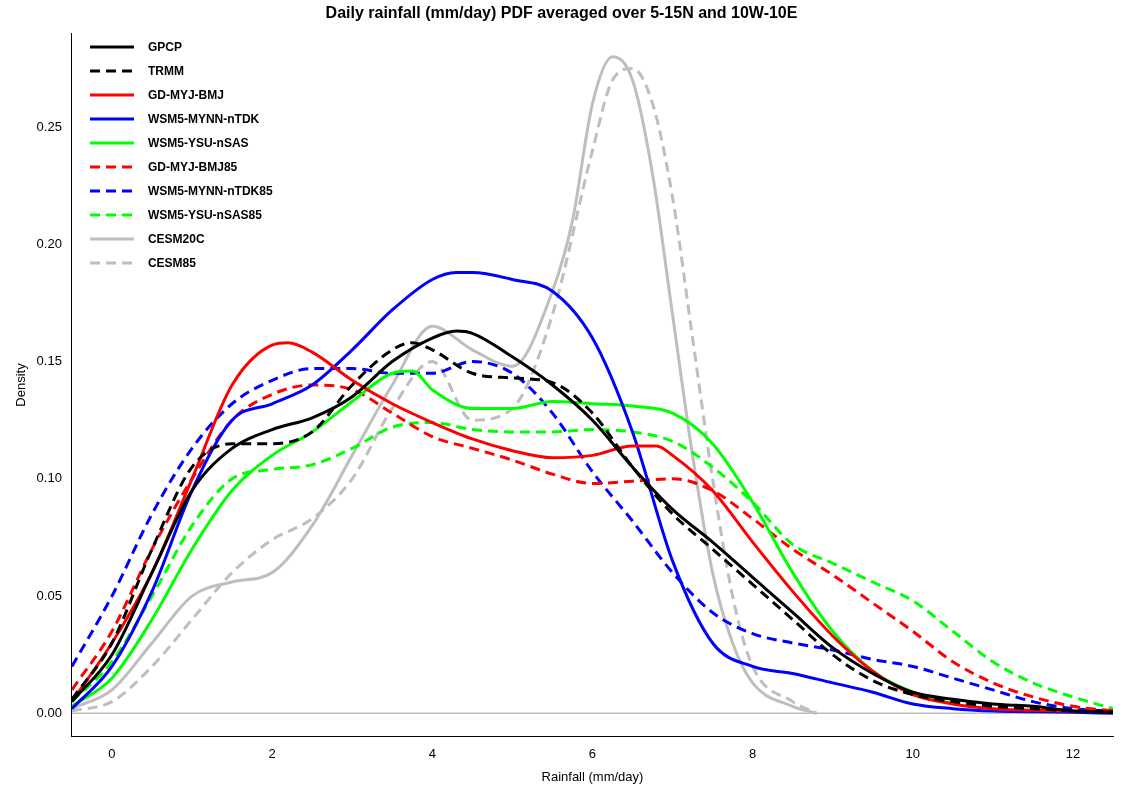 Image resolution: width=1123 pixels, height=795 pixels. What do you see at coordinates (913, 754) in the screenshot?
I see `x-tick-label: 10` at bounding box center [913, 754].